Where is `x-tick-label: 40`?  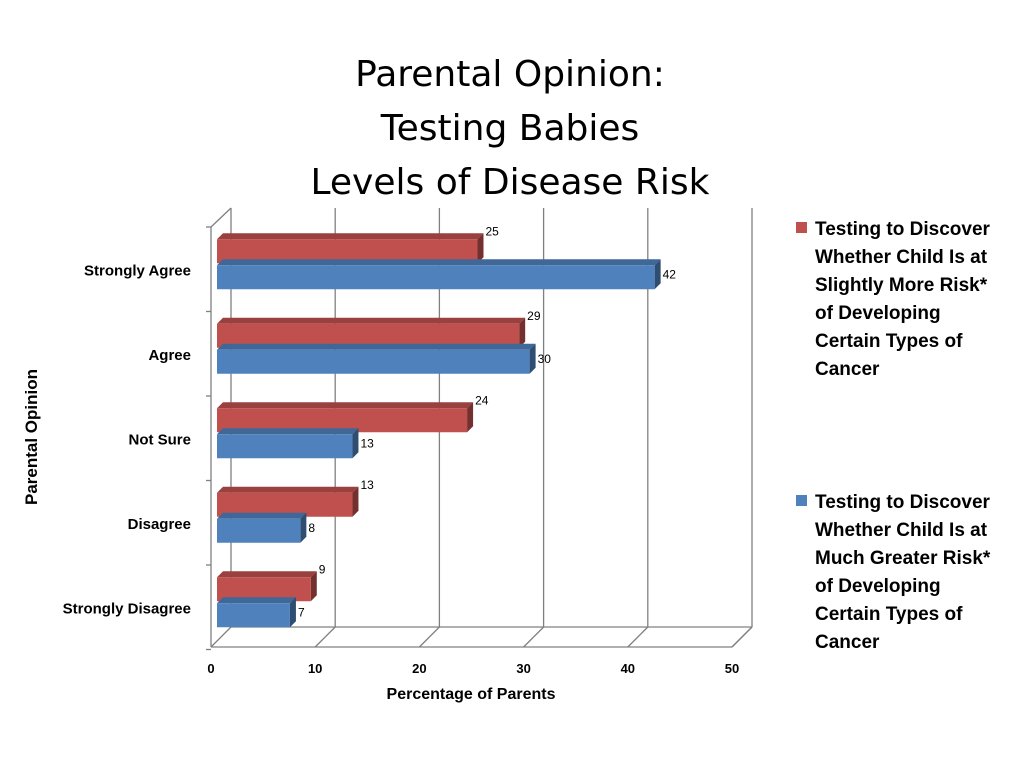 x-tick-label: 40 is located at coordinates (628, 668).